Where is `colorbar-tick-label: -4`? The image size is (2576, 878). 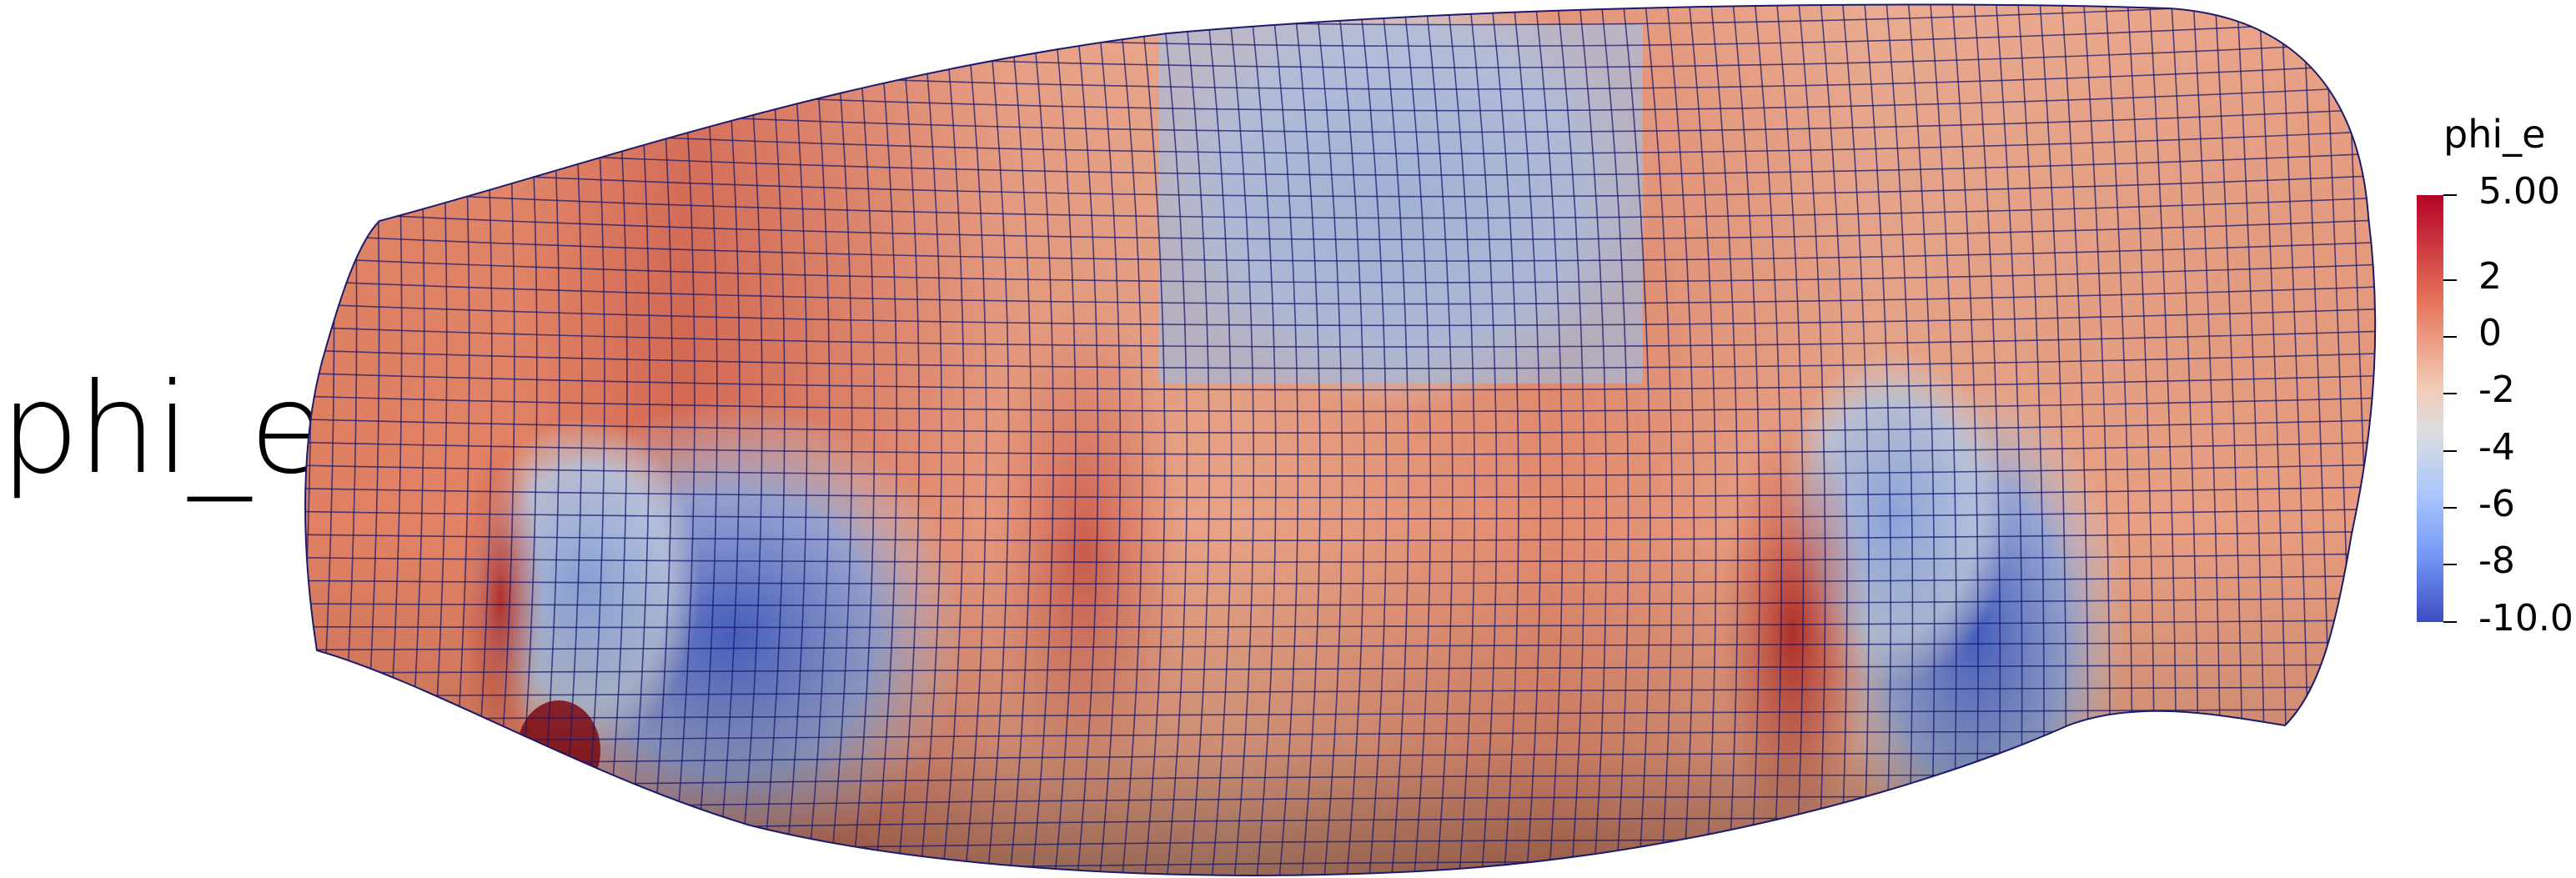
colorbar-tick-label: -4 is located at coordinates (2496, 447).